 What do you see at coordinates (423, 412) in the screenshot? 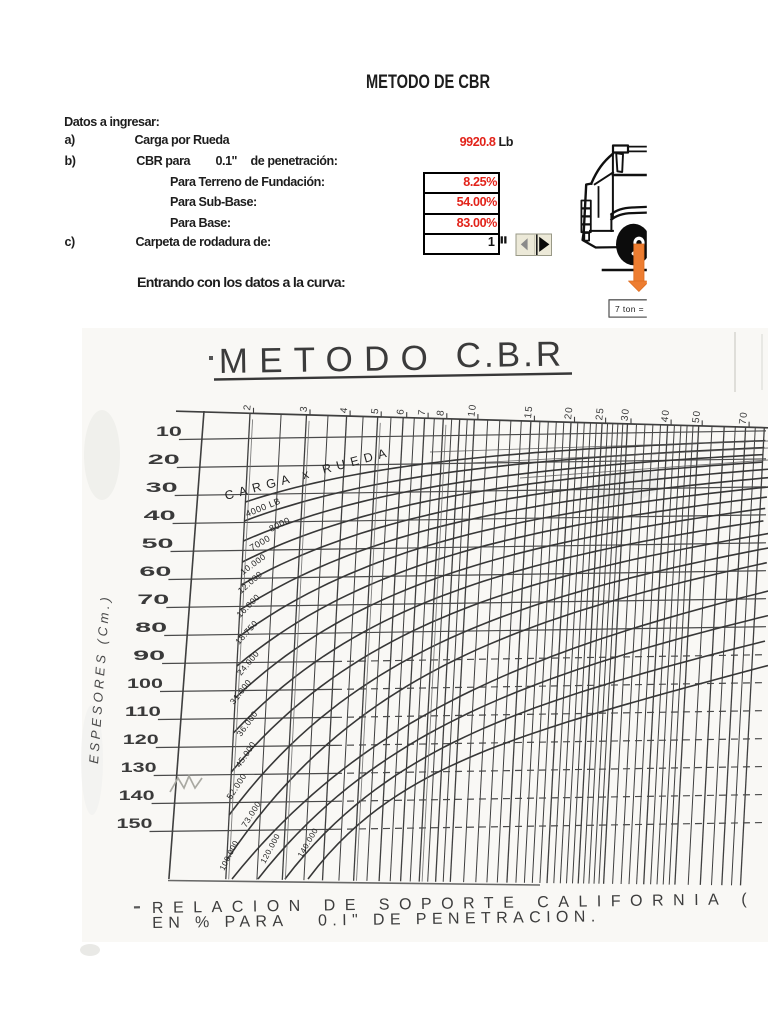
I see `svg-text: 7` at bounding box center [423, 412].